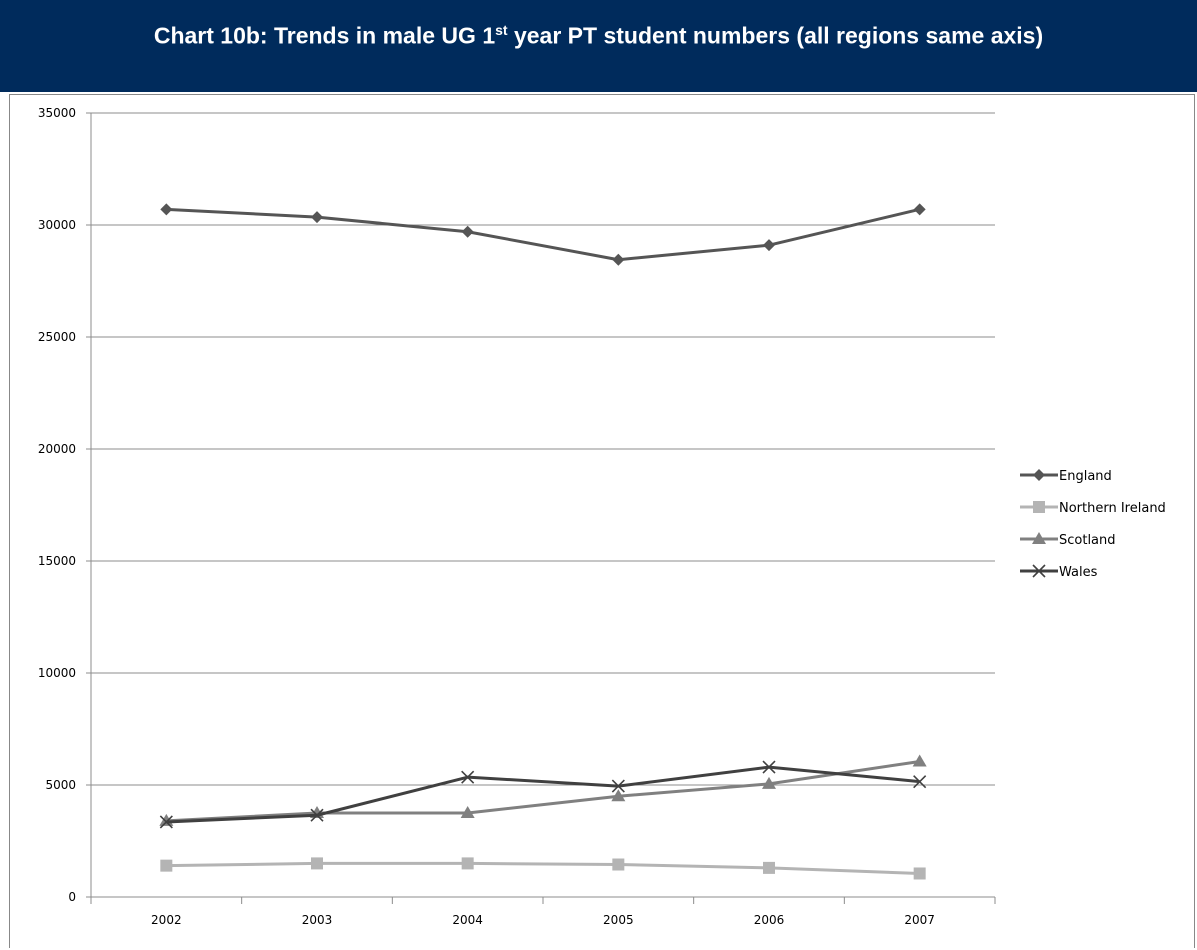 The width and height of the screenshot is (1197, 950). Describe the element at coordinates (57, 225) in the screenshot. I see `y-tick-label: 30000` at that location.